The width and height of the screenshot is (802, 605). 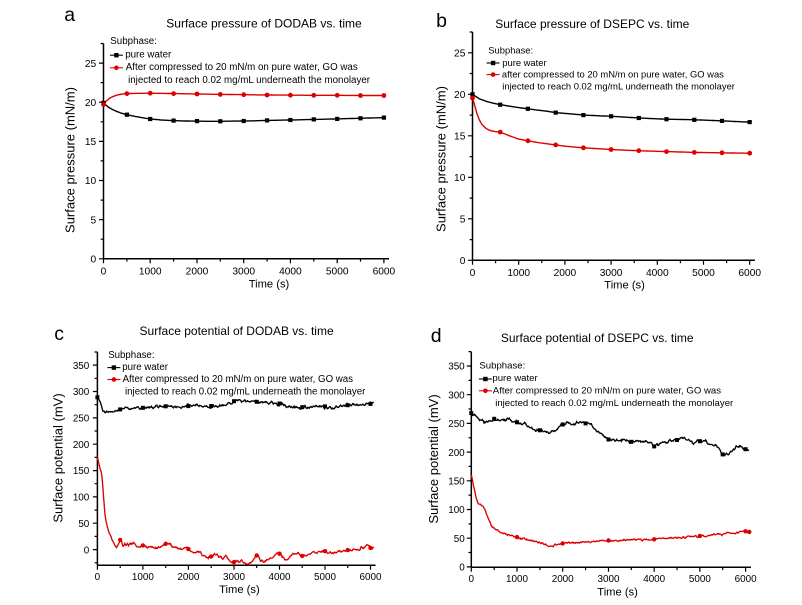 What do you see at coordinates (436, 336) in the screenshot?
I see `svg-text: d` at bounding box center [436, 336].